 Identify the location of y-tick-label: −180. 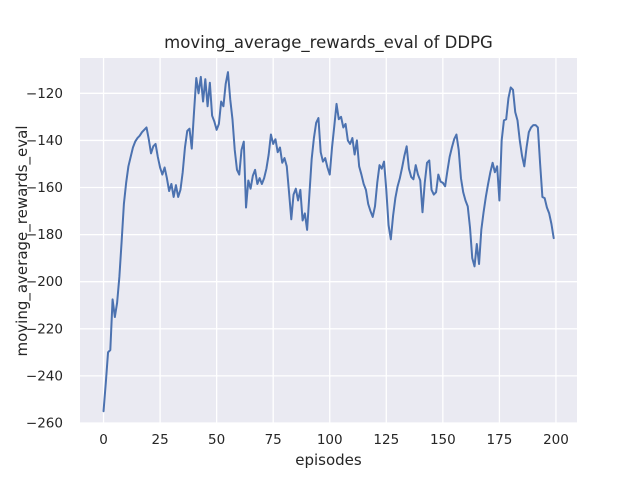
(44, 235).